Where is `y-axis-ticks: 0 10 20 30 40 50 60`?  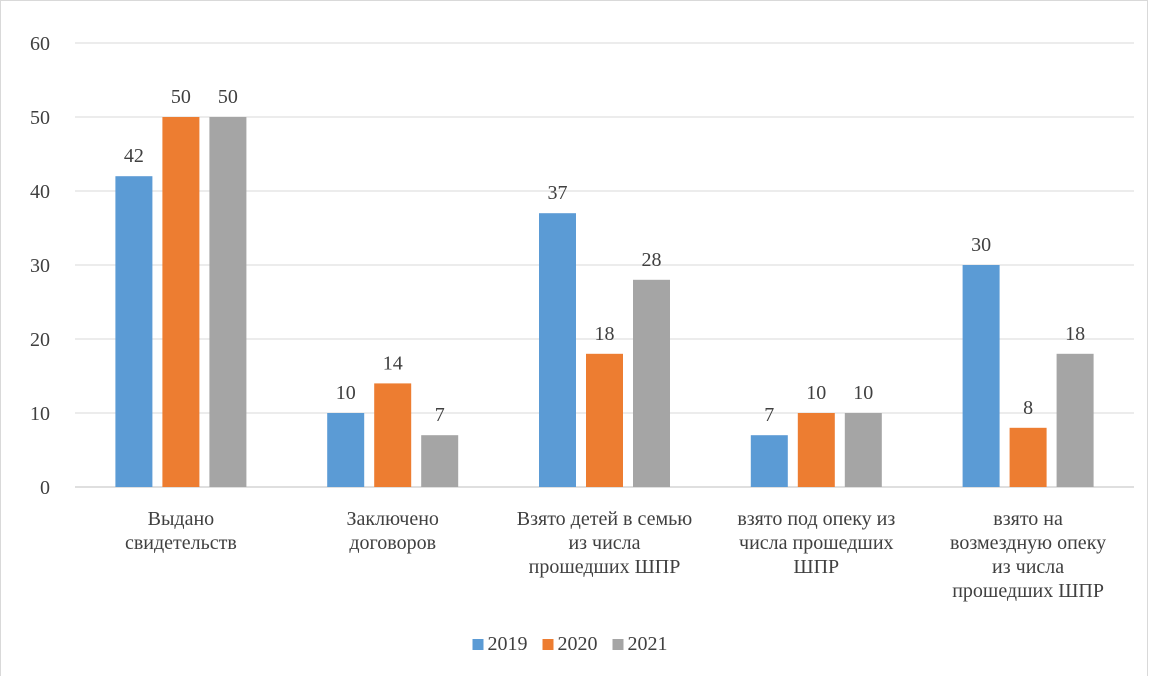
y-axis-ticks: 0 10 20 30 40 50 60 is located at coordinates (40, 266).